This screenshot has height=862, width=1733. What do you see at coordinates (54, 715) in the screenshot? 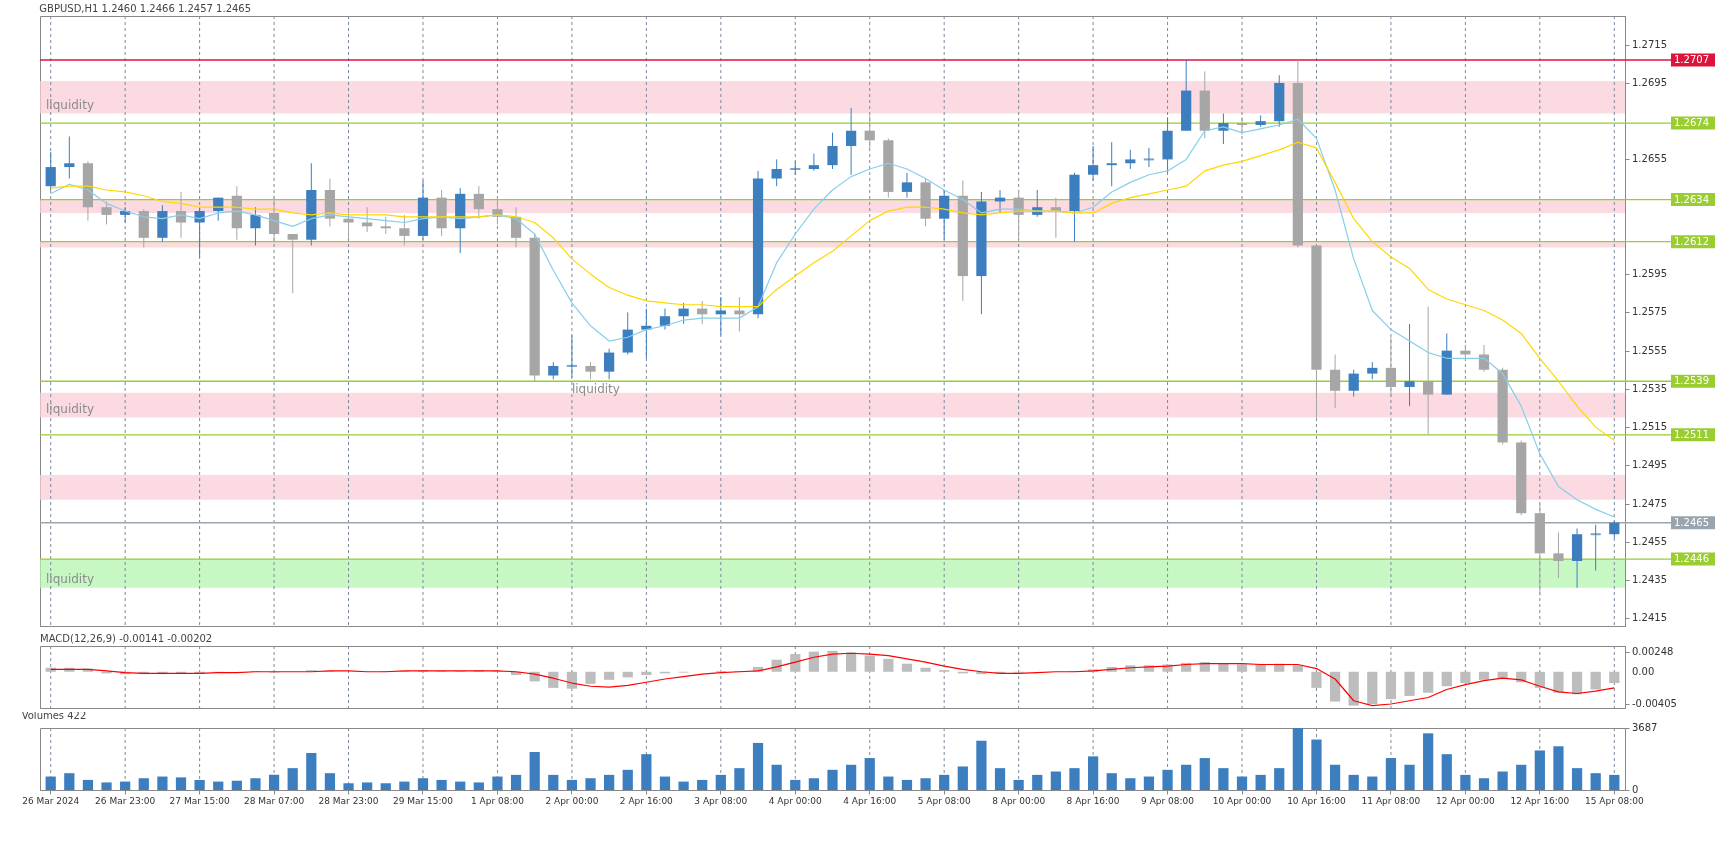
I see `chart-title: Volumes 422` at bounding box center [54, 715].